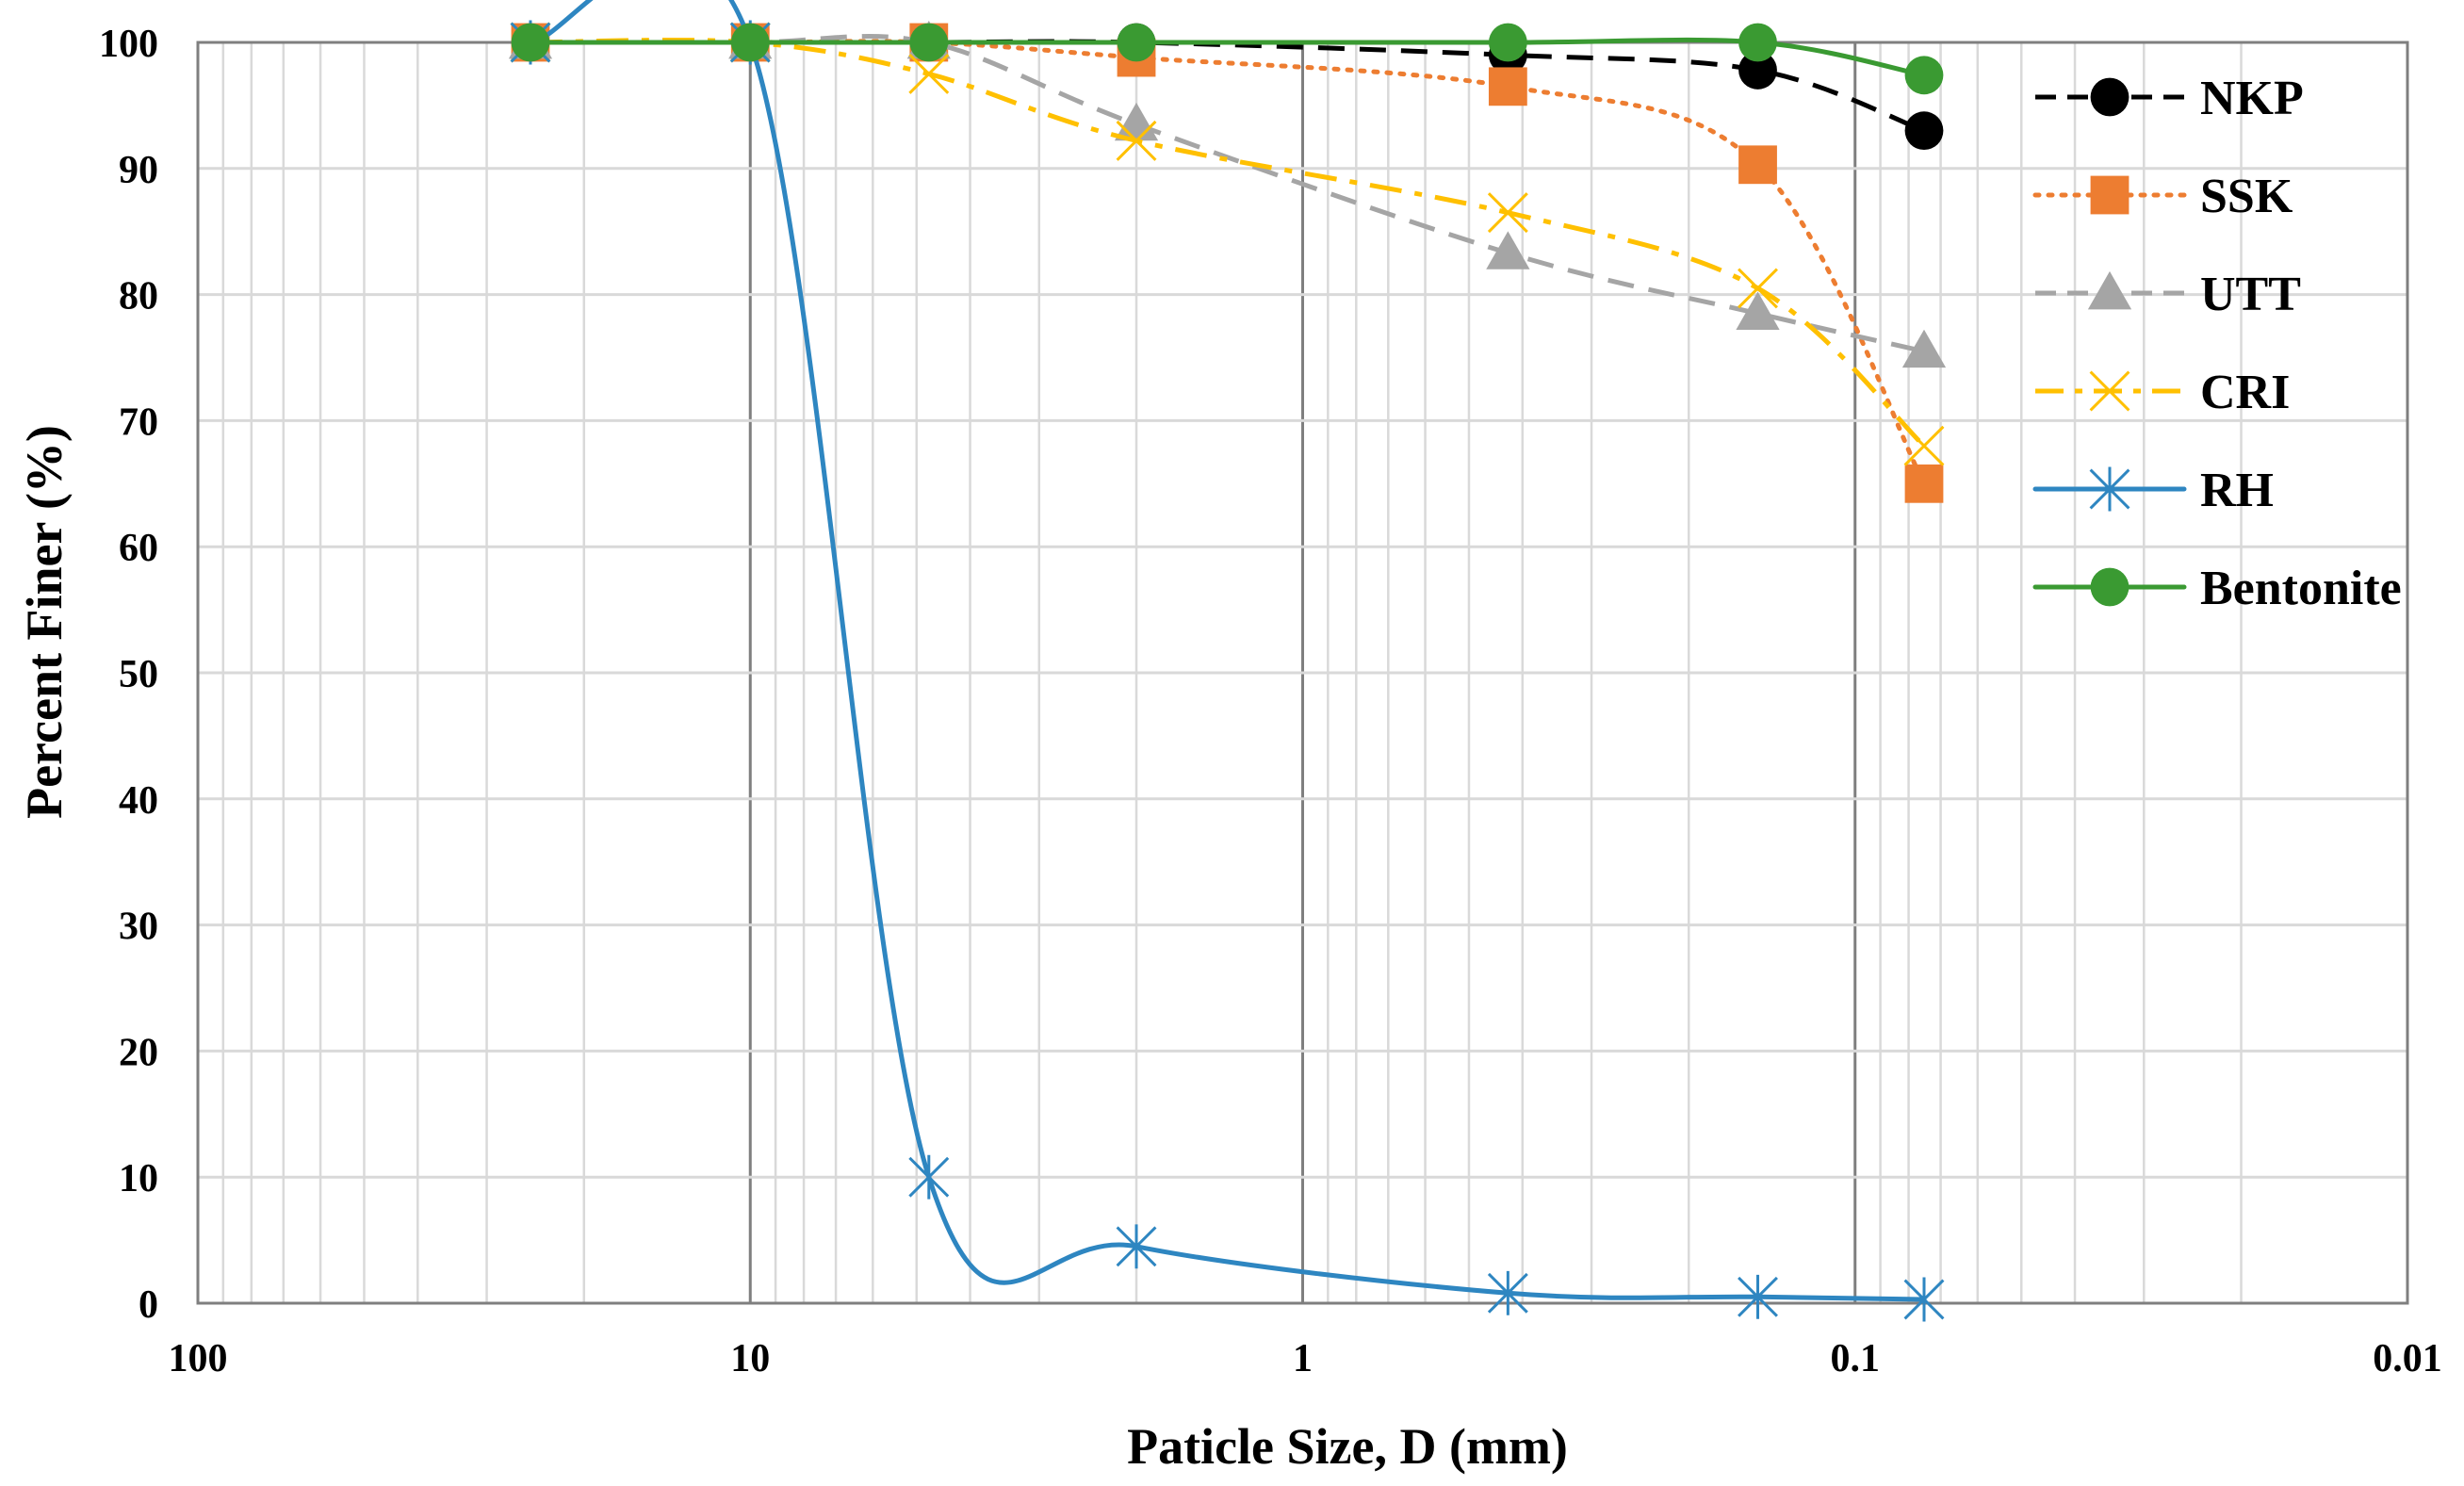  I want to click on x-tick-label: 0.1, so click(1856, 1358).